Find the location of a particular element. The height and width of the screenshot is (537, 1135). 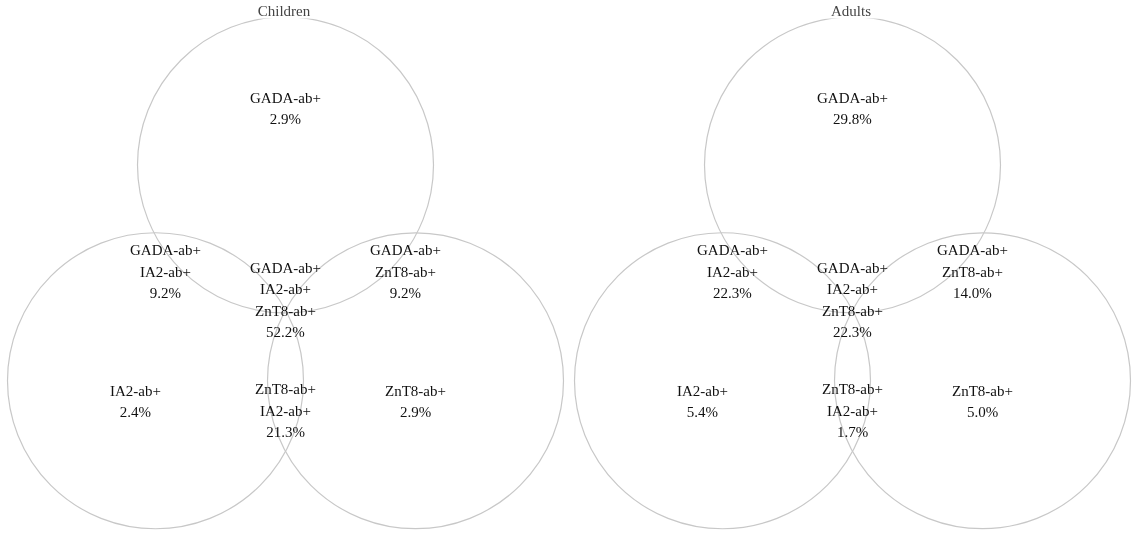

category-label: GADA-ab+ IA2-ab+ is located at coordinates (285, 278).